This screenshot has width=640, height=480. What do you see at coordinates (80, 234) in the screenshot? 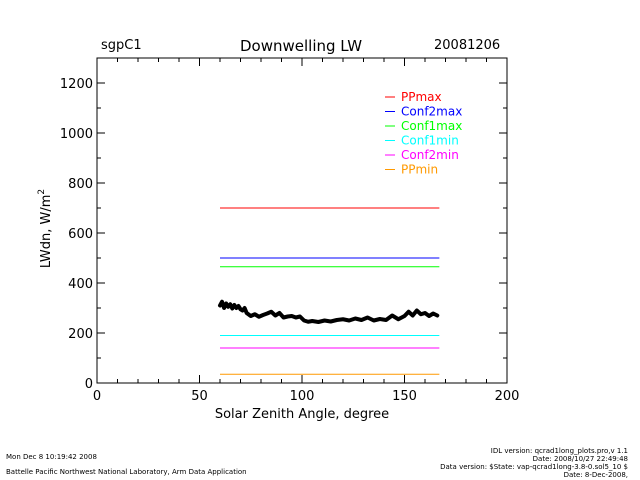
I see `y-tick-label: 600` at bounding box center [80, 234].